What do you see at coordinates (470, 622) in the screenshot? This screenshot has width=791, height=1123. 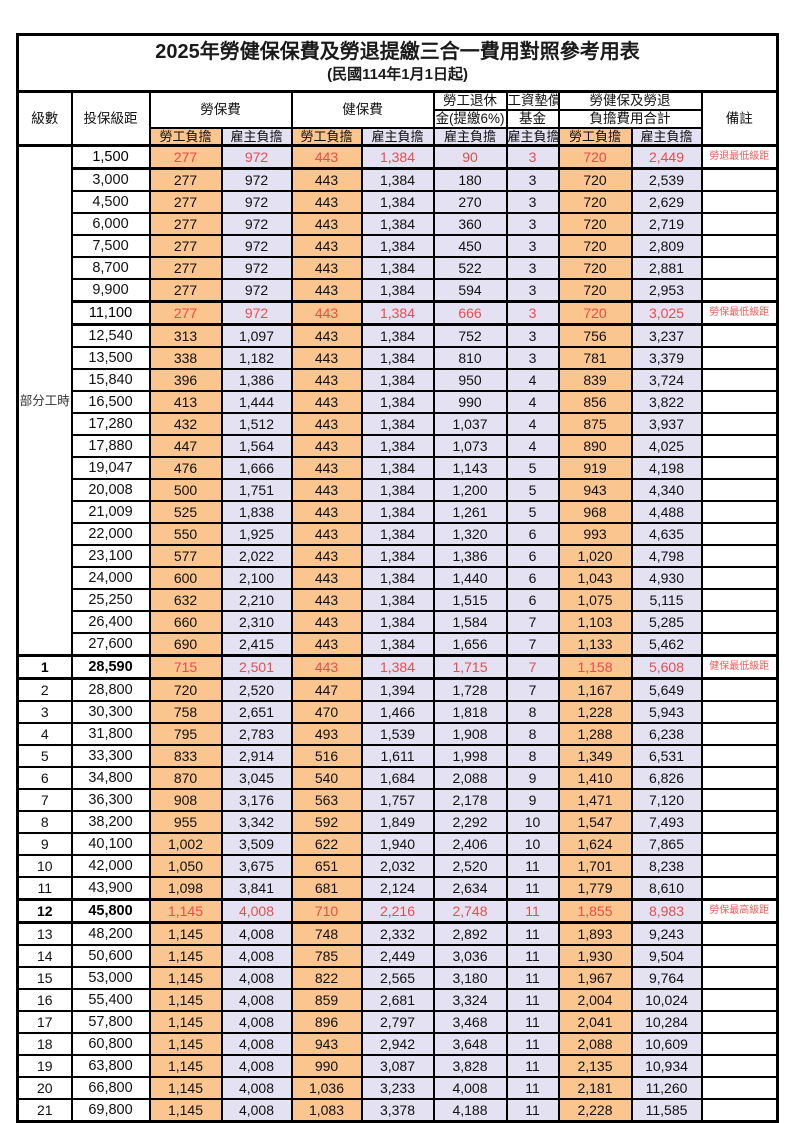 I see `cell-pension-employer: 1,584` at bounding box center [470, 622].